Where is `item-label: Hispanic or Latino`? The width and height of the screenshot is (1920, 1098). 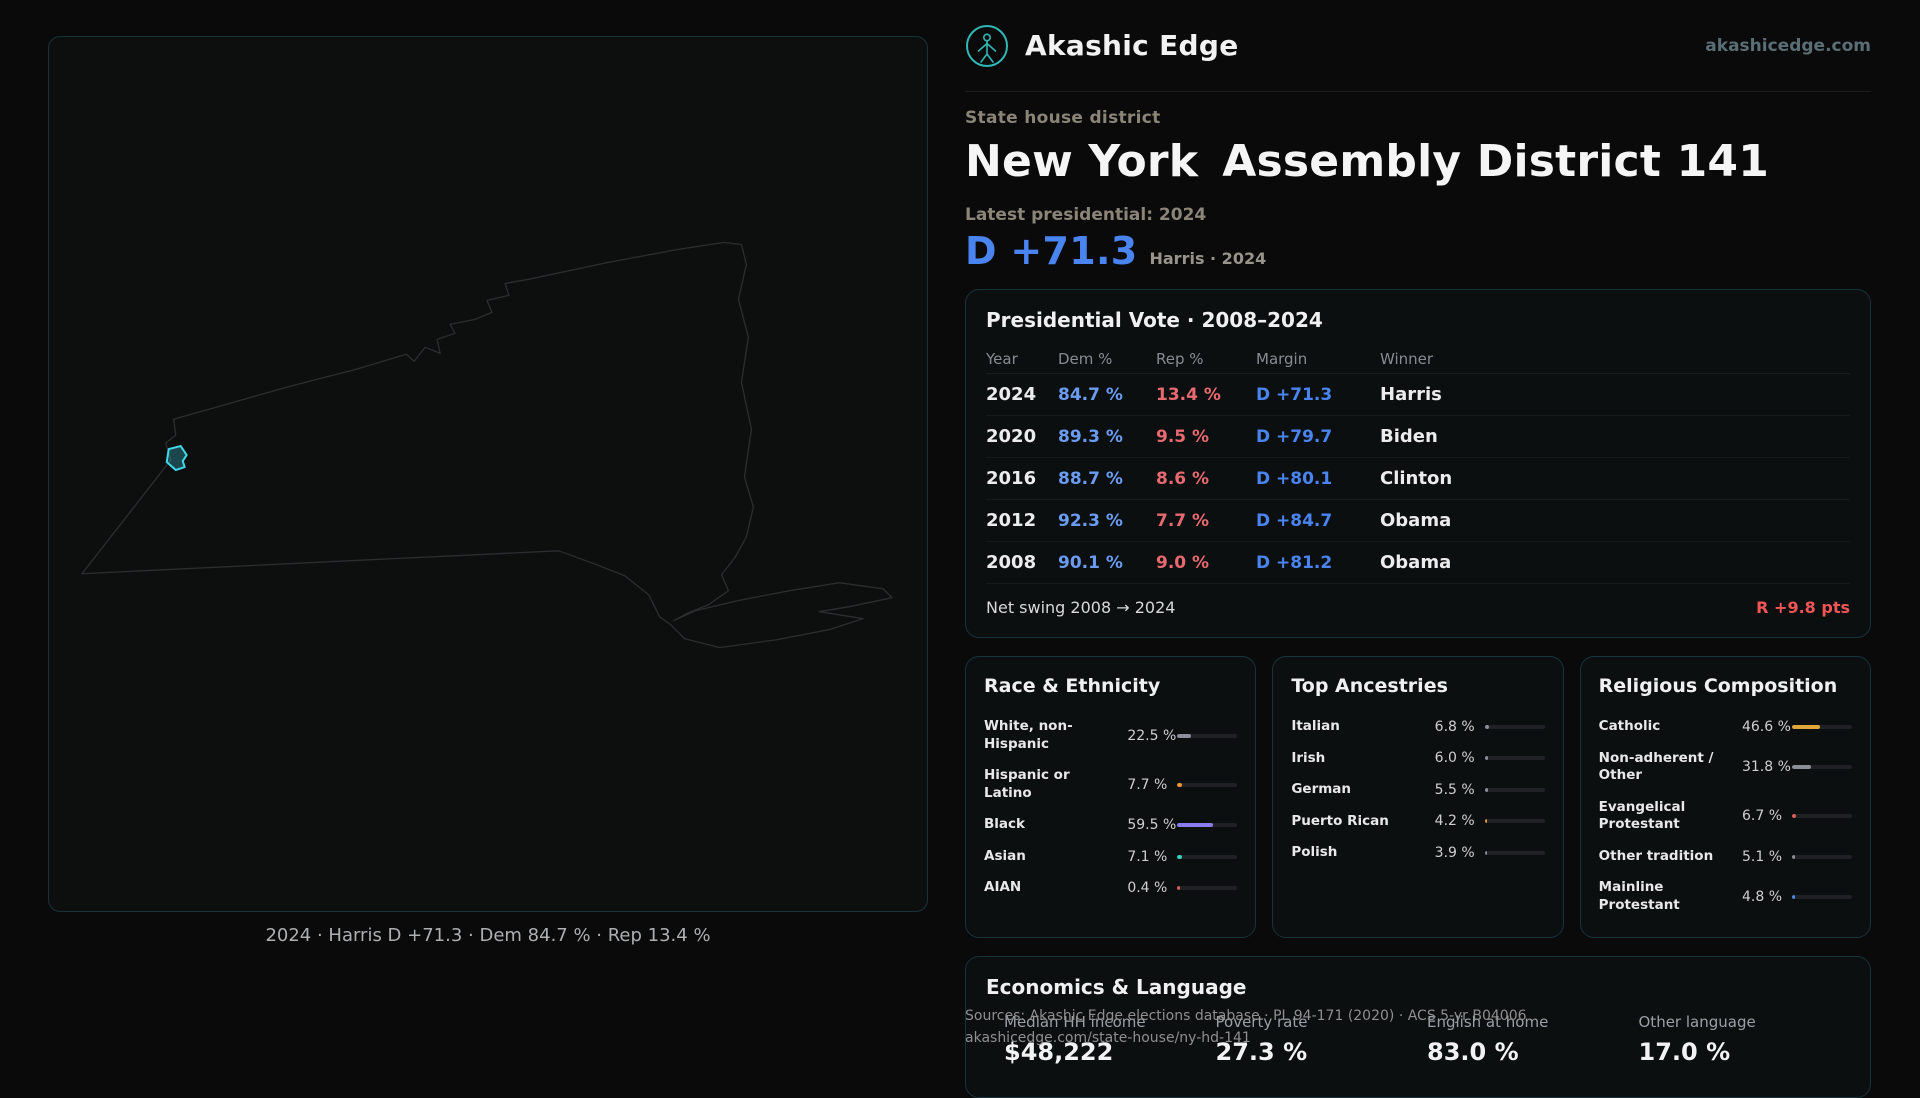 item-label: Hispanic or Latino is located at coordinates (1027, 784).